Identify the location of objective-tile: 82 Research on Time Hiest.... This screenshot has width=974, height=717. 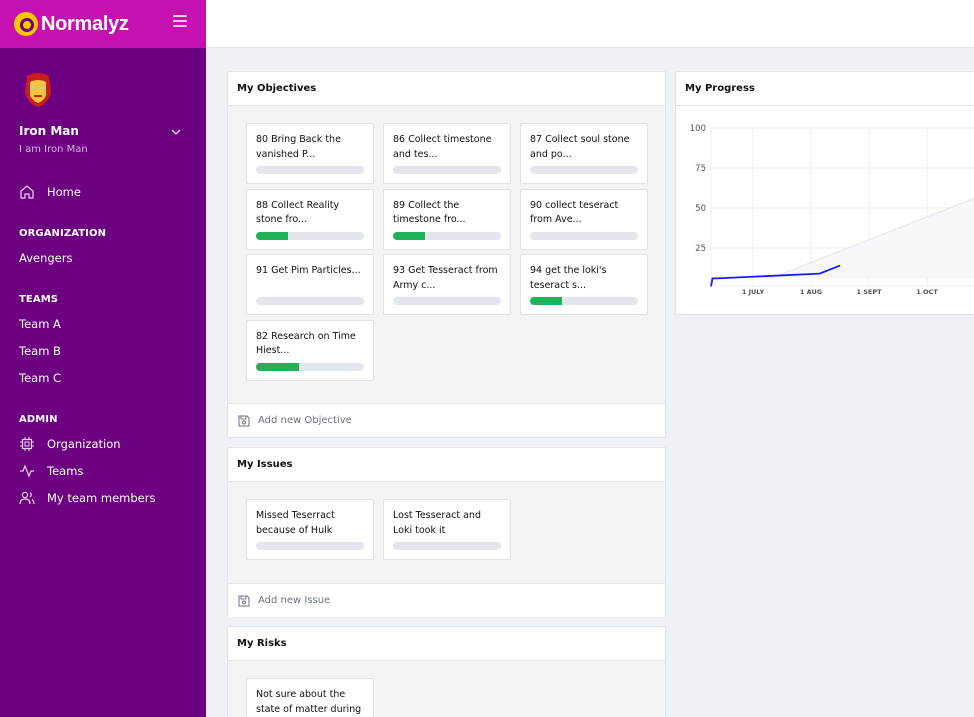
(310, 350).